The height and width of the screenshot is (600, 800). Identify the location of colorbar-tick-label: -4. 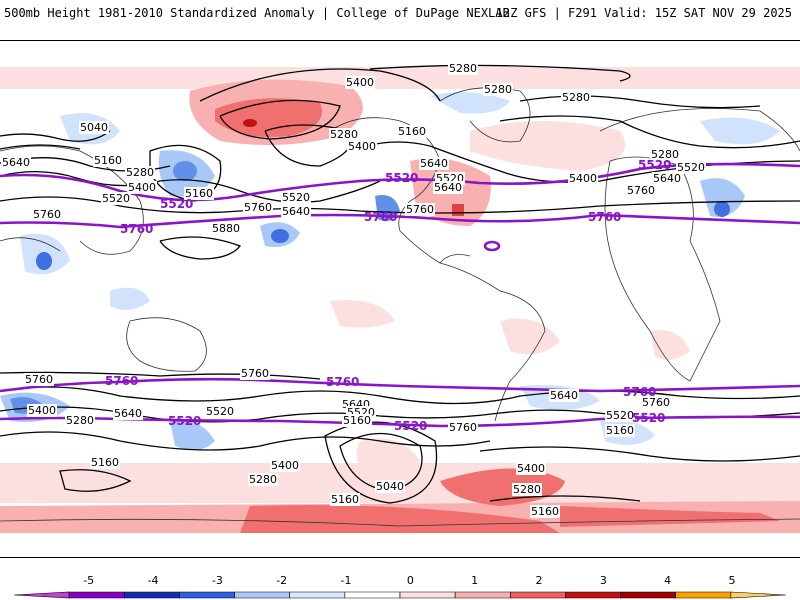
(153, 580).